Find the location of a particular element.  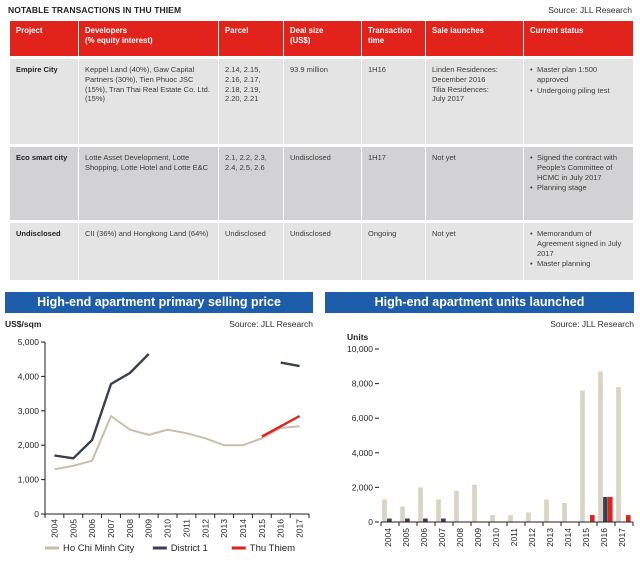

bars is located at coordinates (506, 446).